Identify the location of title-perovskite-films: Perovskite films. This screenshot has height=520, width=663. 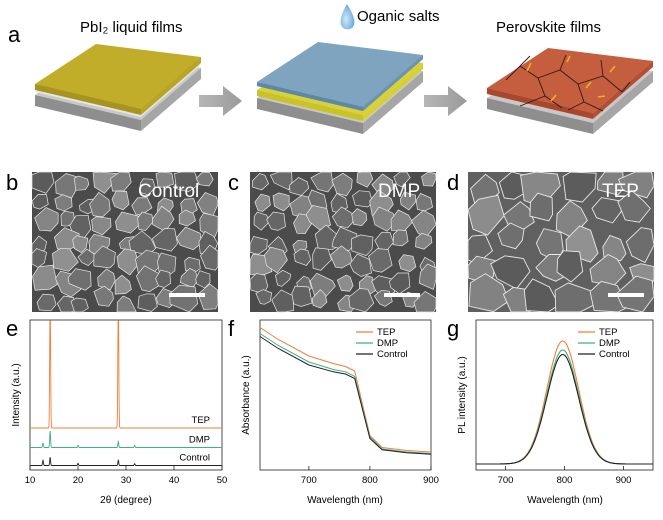
(548, 27).